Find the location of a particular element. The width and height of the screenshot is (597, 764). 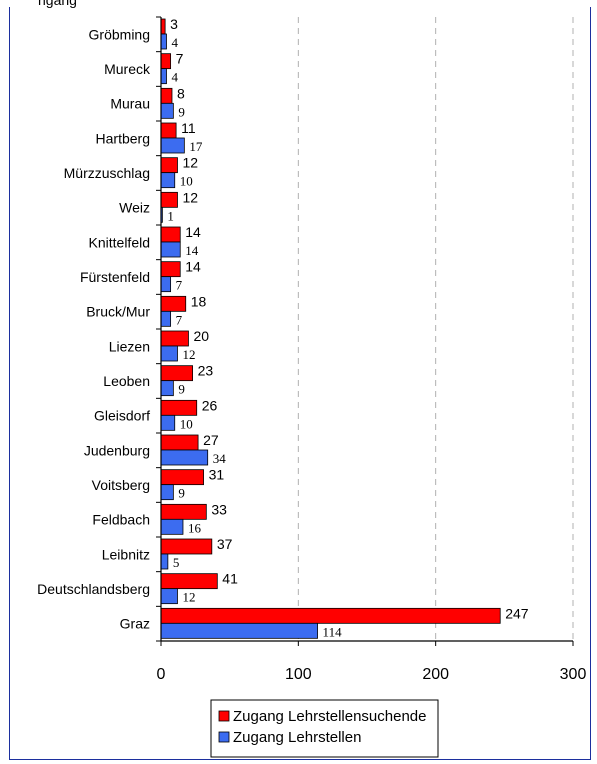

category-label: Weiz is located at coordinates (134, 208).